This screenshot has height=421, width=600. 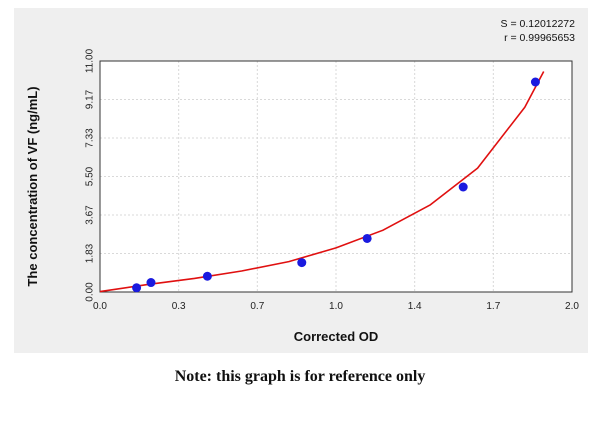 What do you see at coordinates (539, 38) in the screenshot?
I see `stat-r-value: r = 0.99965653` at bounding box center [539, 38].